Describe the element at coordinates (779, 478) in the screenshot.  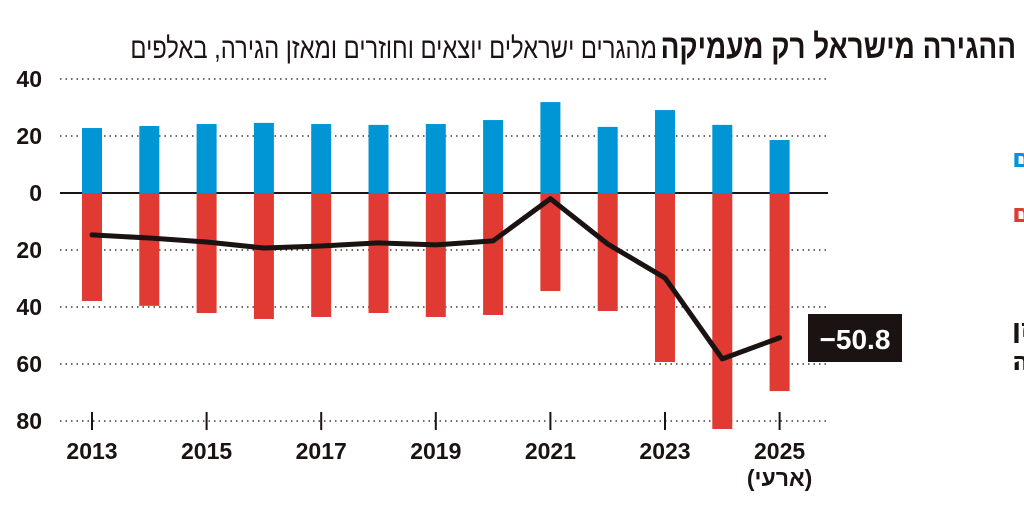
I see `x-tick-note: (ארעי)` at that location.